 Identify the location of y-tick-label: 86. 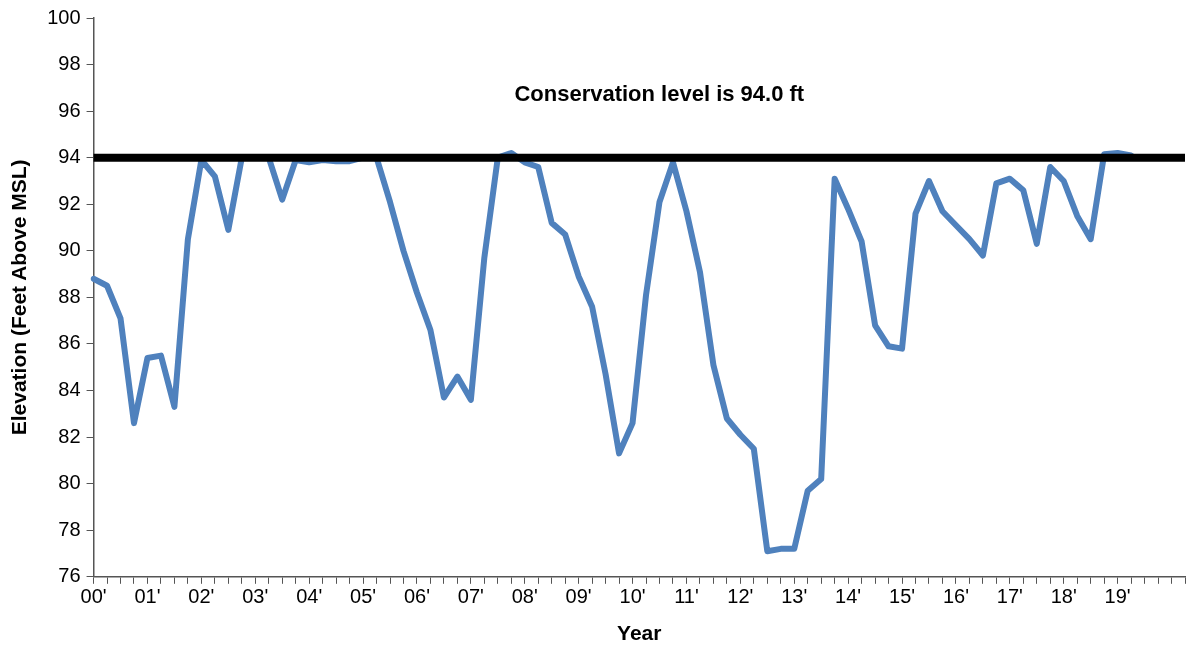
(69, 342).